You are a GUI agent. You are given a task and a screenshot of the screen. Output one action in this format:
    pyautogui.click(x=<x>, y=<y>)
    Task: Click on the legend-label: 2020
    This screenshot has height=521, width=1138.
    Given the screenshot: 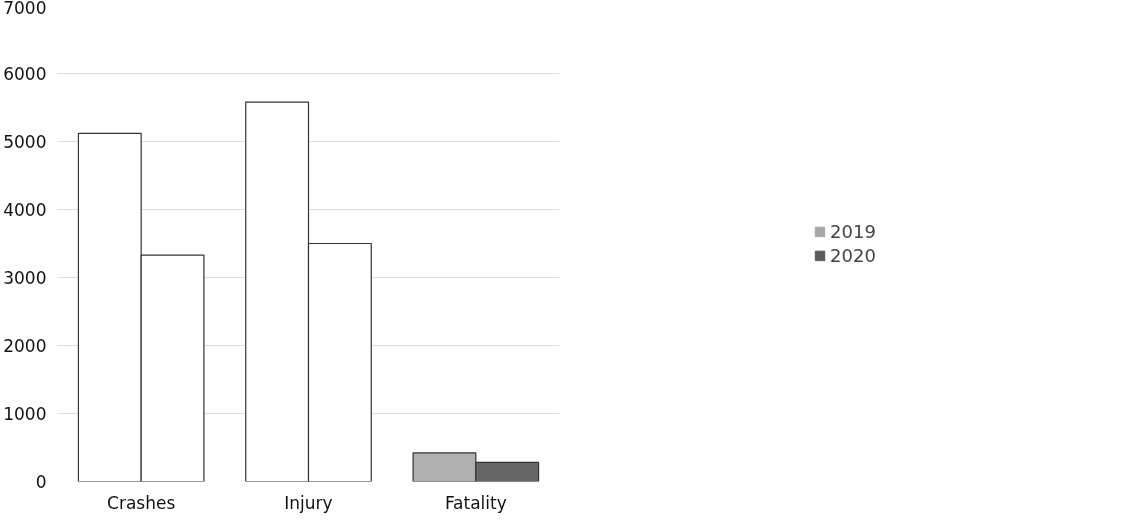 What is the action you would take?
    pyautogui.click(x=853, y=255)
    